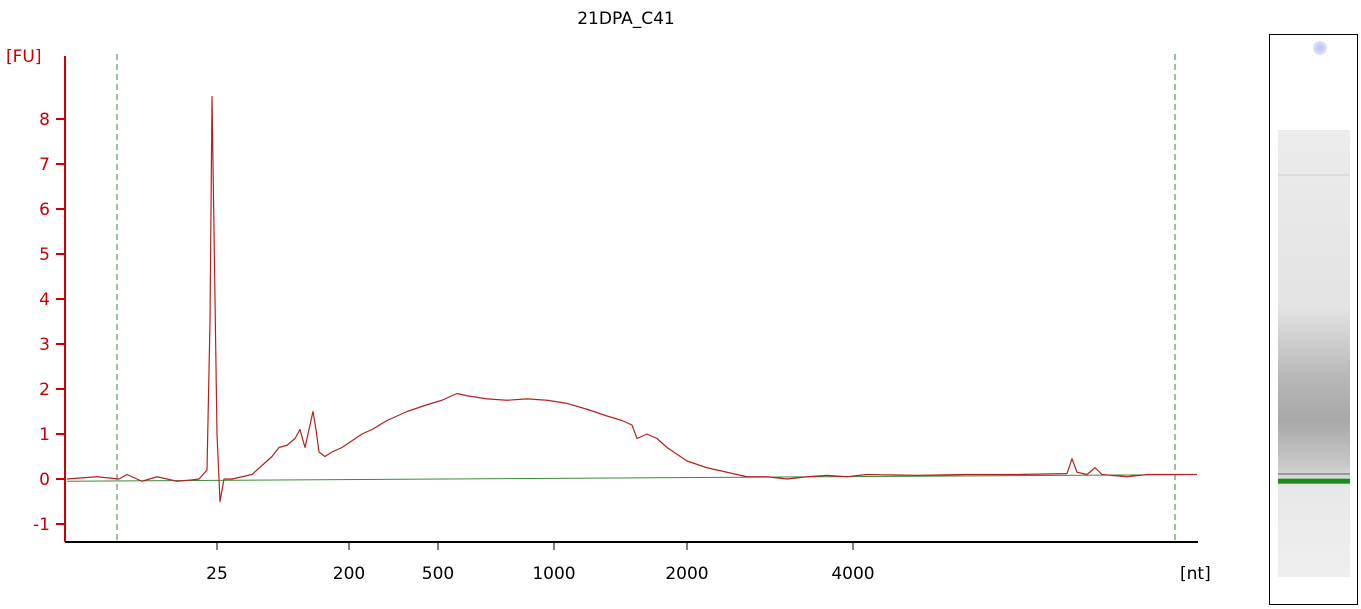  Describe the element at coordinates (1320, 48) in the screenshot. I see `gel-well-dot` at that location.